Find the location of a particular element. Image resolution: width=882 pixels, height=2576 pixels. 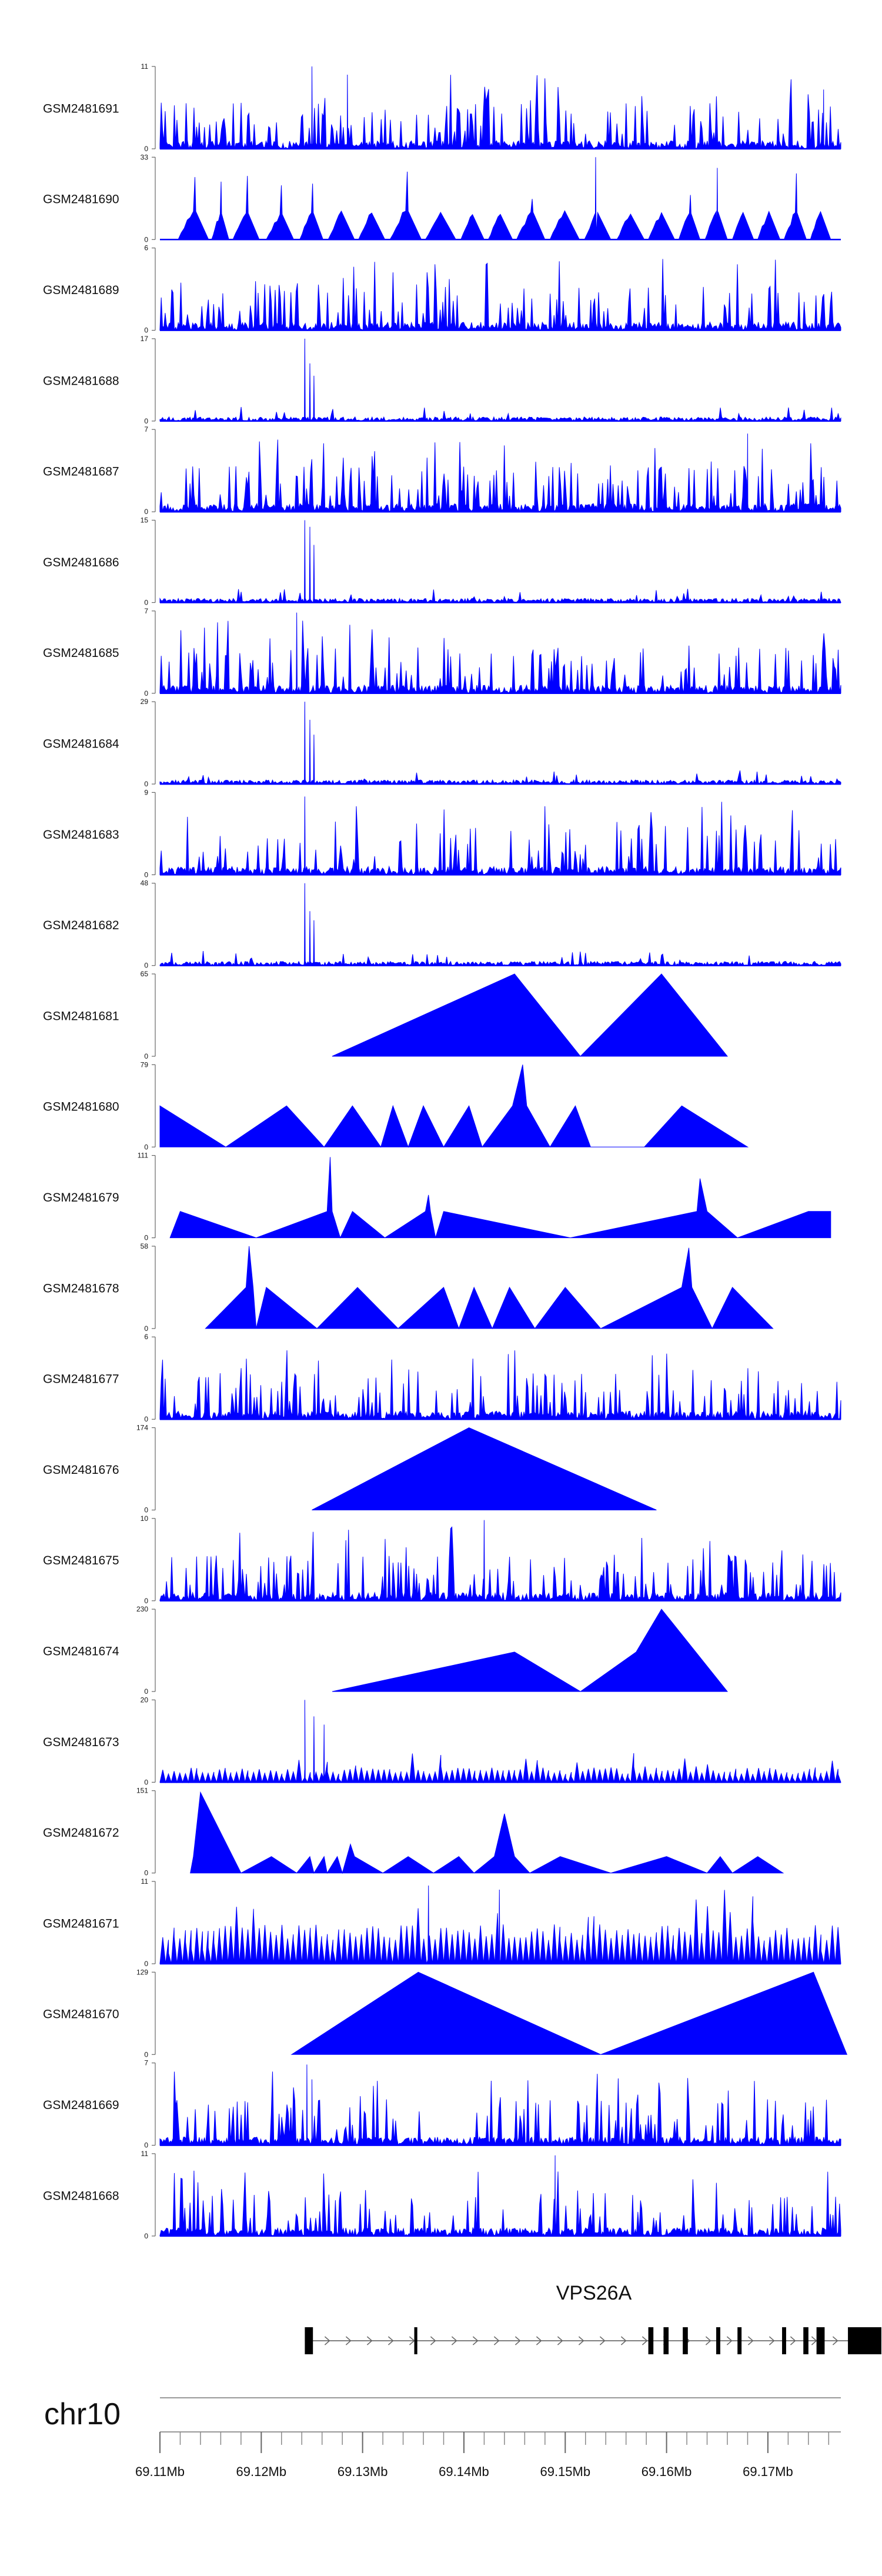

track-GSM2481690: GSM2481690 33 0 is located at coordinates (442, 198).